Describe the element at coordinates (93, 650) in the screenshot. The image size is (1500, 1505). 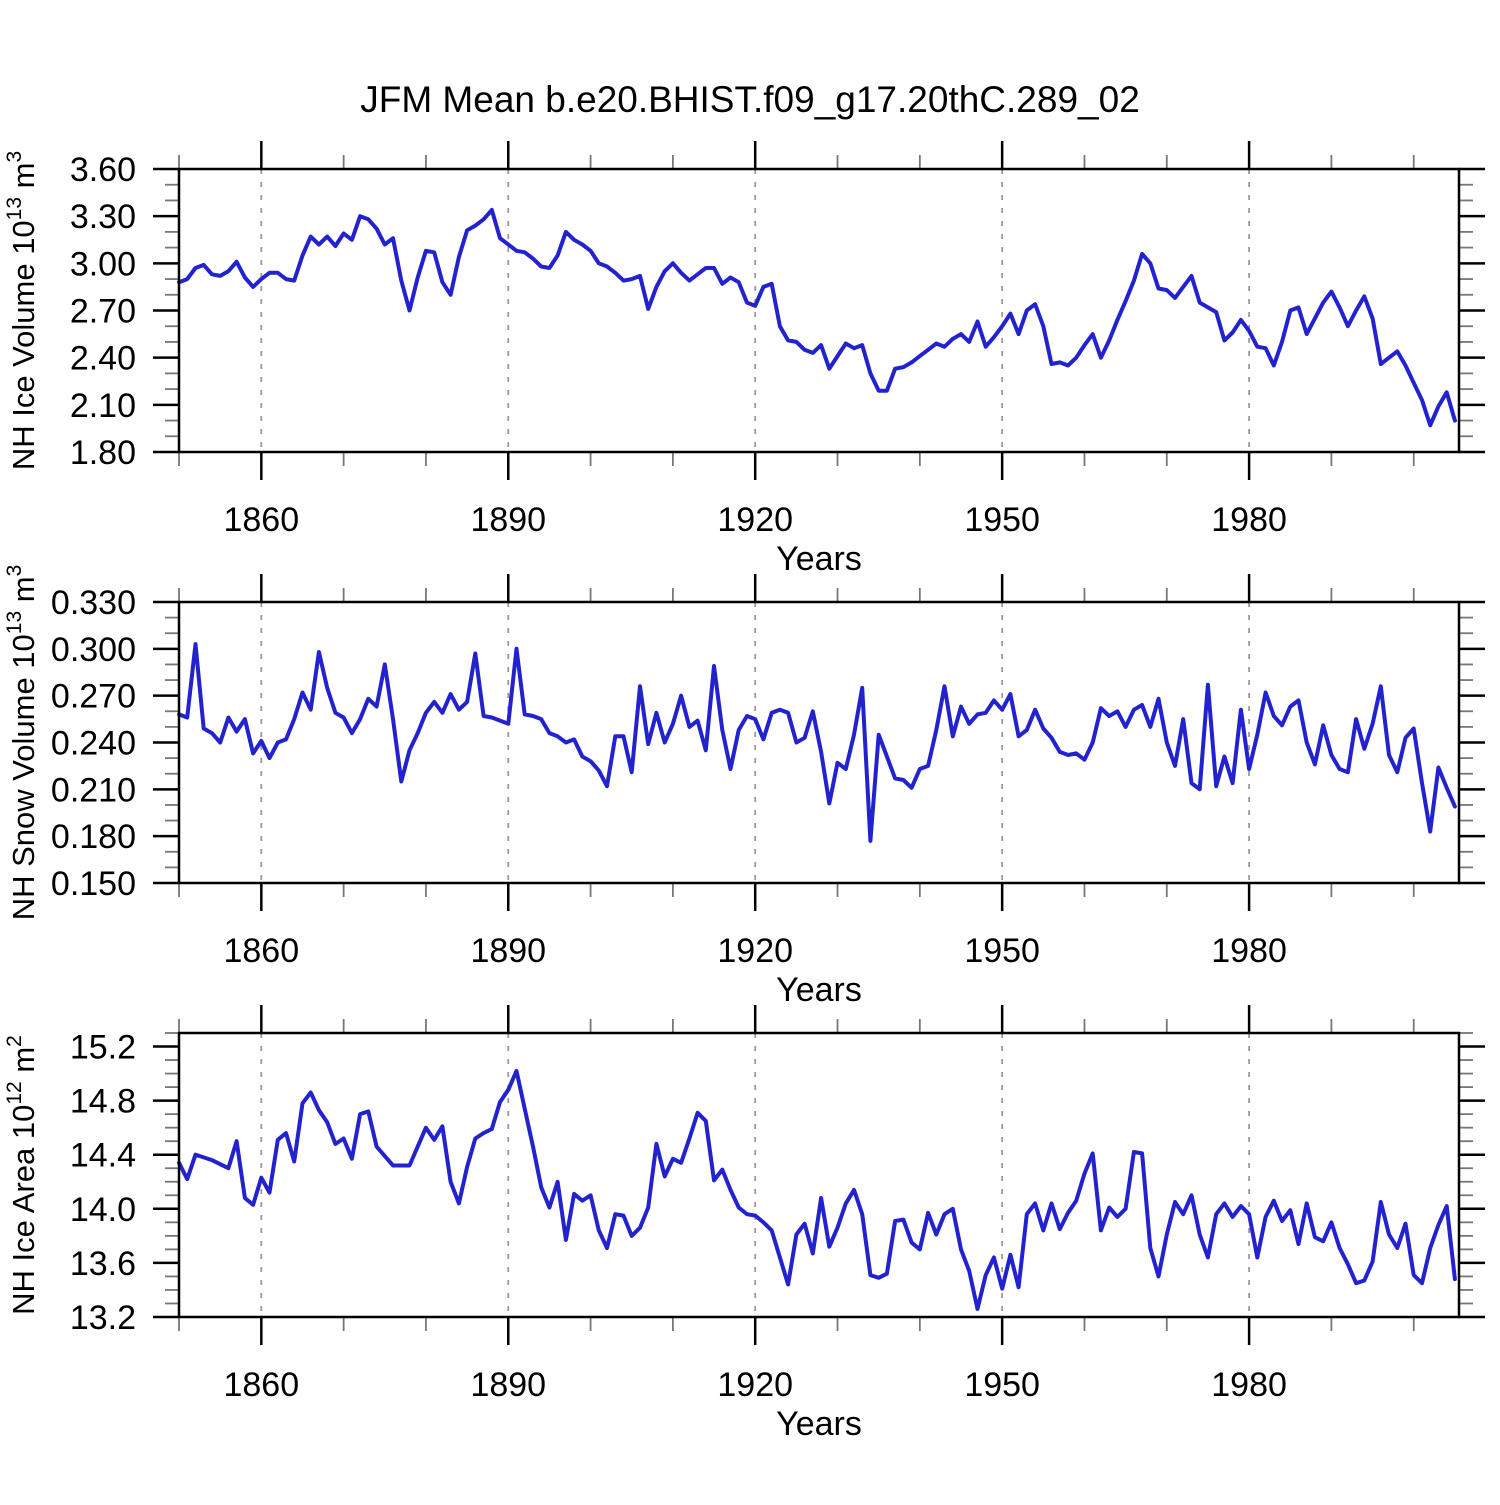
I see `y-tick-label: 0.300` at that location.